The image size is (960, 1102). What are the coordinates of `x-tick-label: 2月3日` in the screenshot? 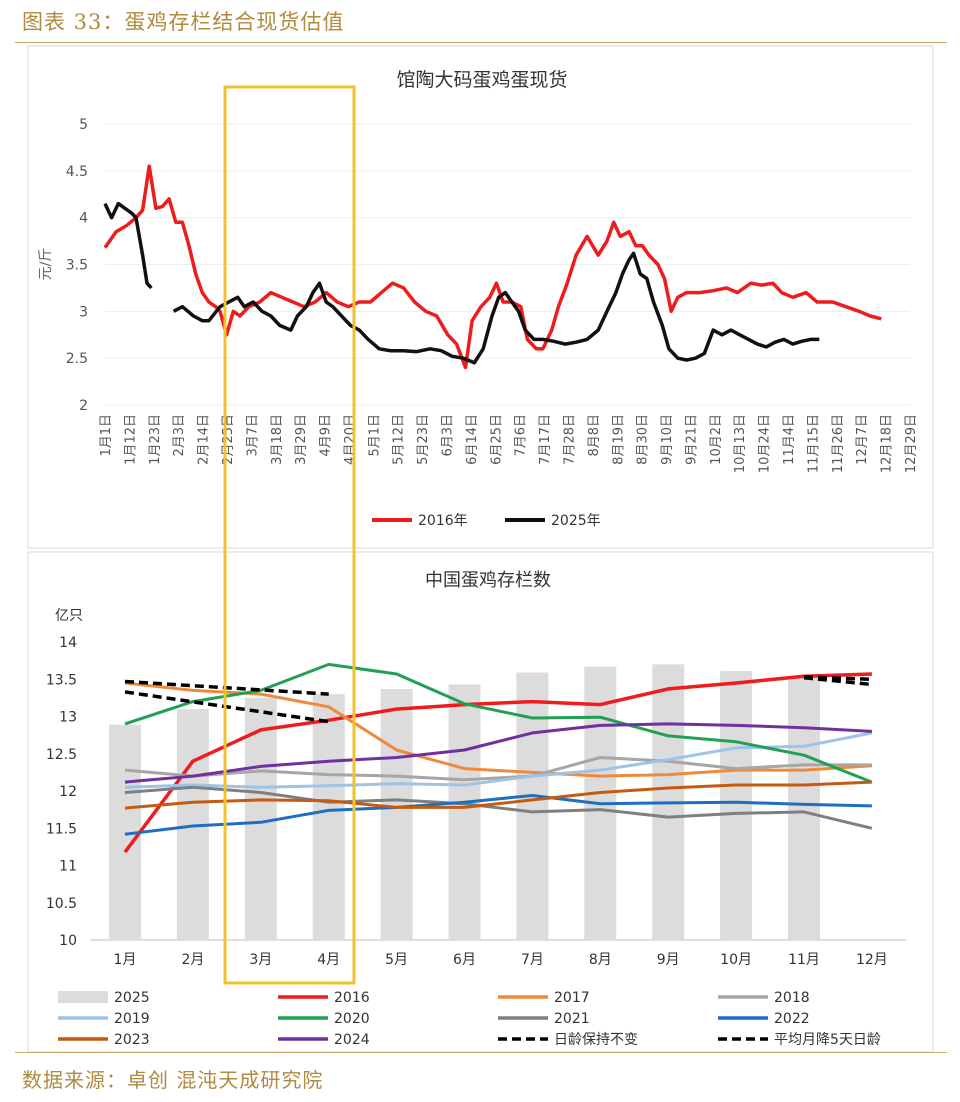 It's located at (179, 435).